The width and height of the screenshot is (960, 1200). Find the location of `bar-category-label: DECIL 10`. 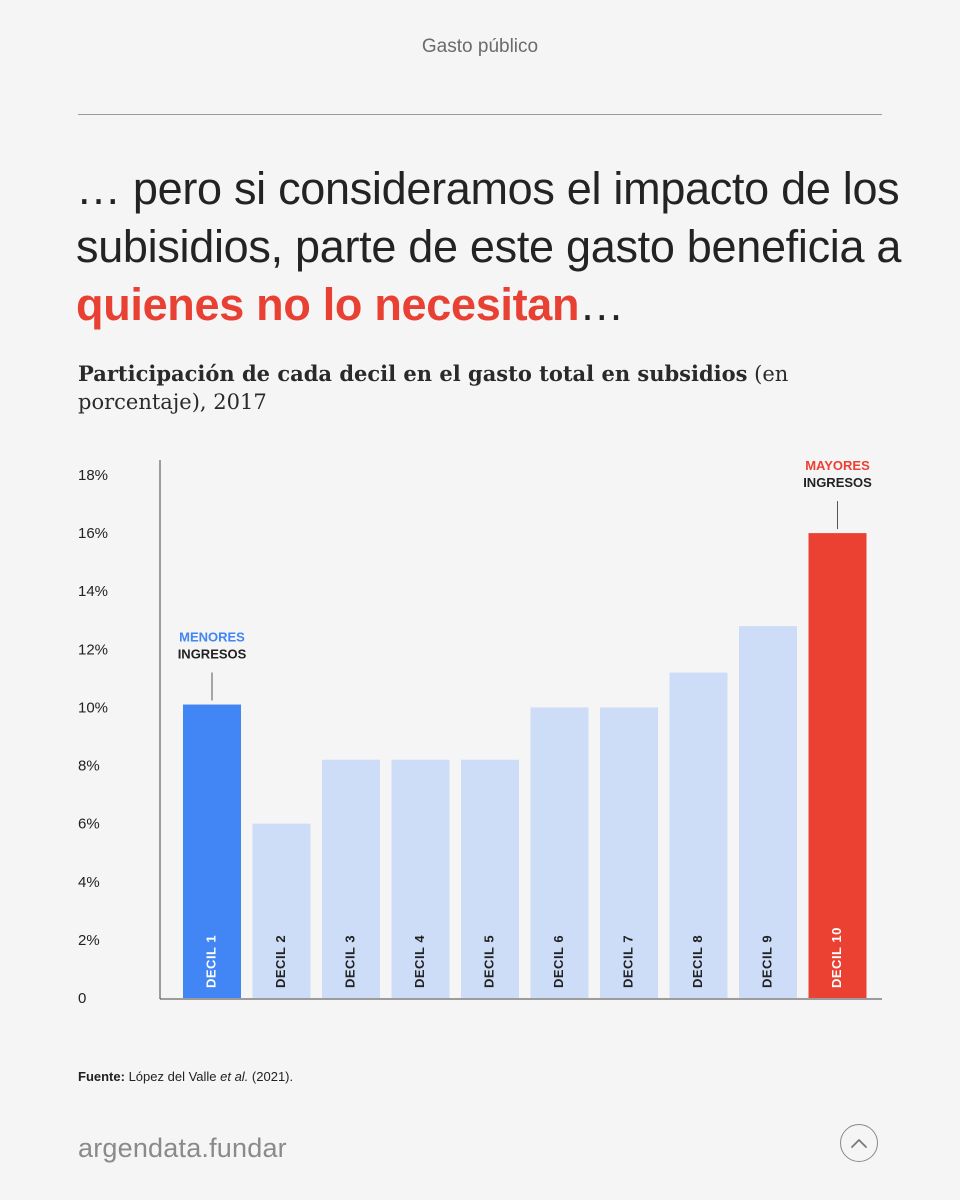

bar-category-label: DECIL 10 is located at coordinates (836, 957).